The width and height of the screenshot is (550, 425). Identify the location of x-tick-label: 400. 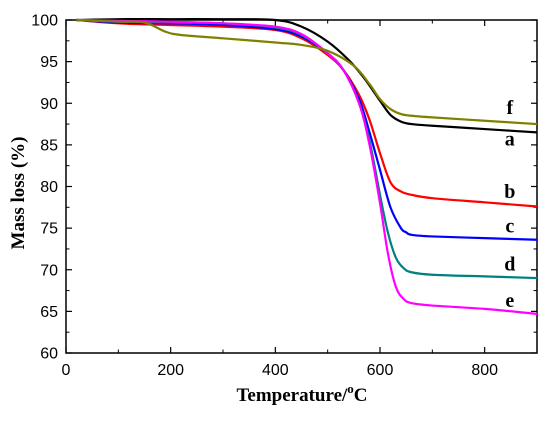
(275, 370).